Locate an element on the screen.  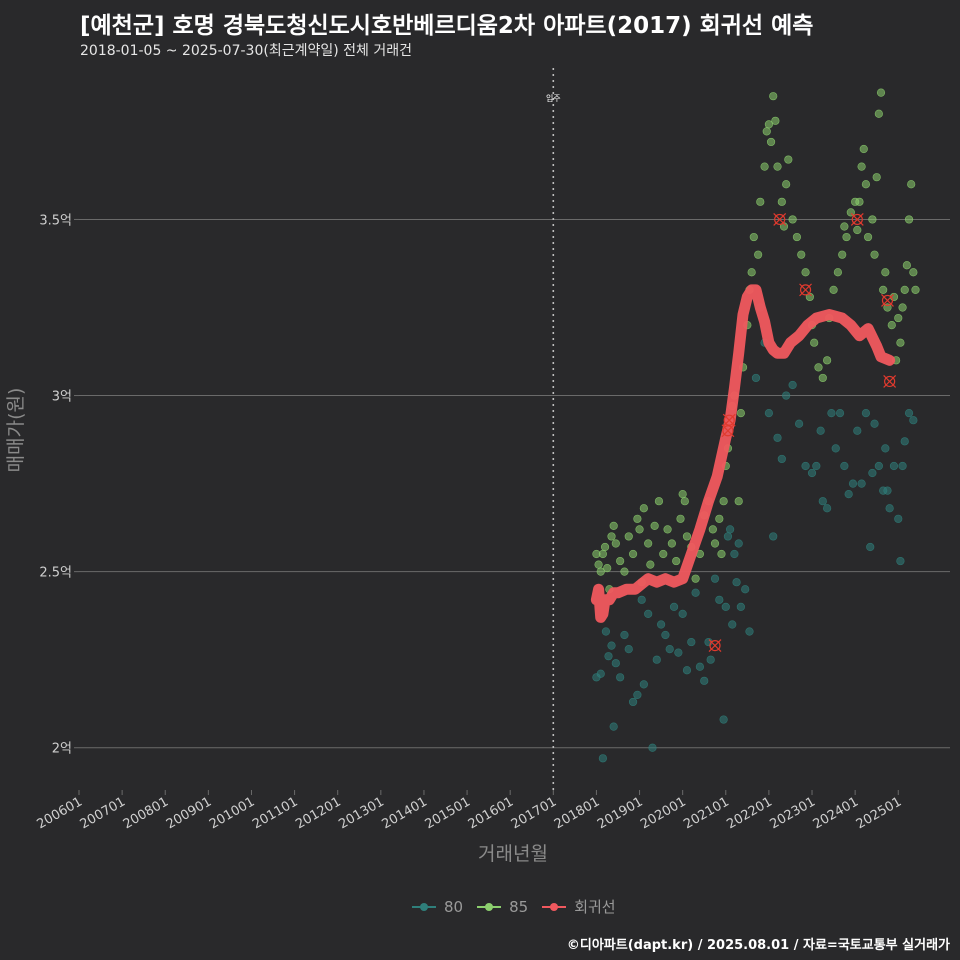
x-tick-label: 201501 is located at coordinates (448, 813).